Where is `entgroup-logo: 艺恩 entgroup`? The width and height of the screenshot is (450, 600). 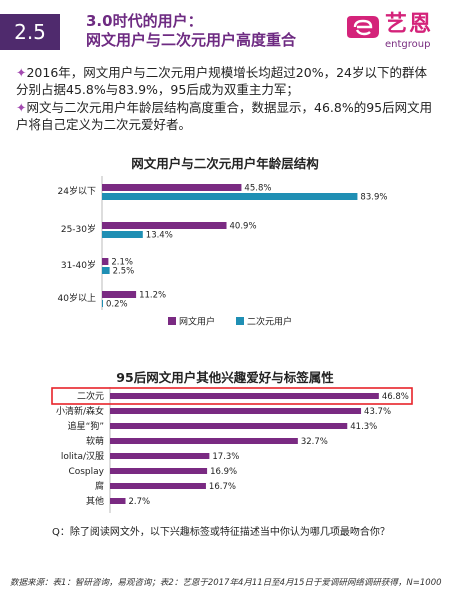 entgroup-logo: 艺恩 entgroup is located at coordinates (395, 32).